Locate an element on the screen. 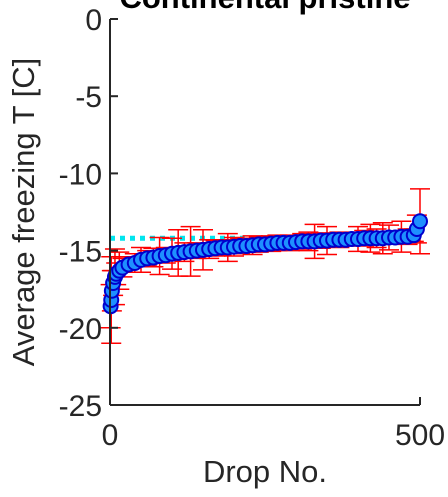  y-tick-label: -5 is located at coordinates (88, 97).